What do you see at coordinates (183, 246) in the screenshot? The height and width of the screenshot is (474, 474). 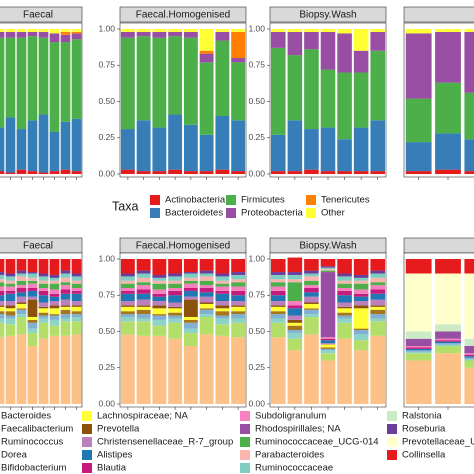 I see `strip-title: Faecal.Homogenised` at bounding box center [183, 246].